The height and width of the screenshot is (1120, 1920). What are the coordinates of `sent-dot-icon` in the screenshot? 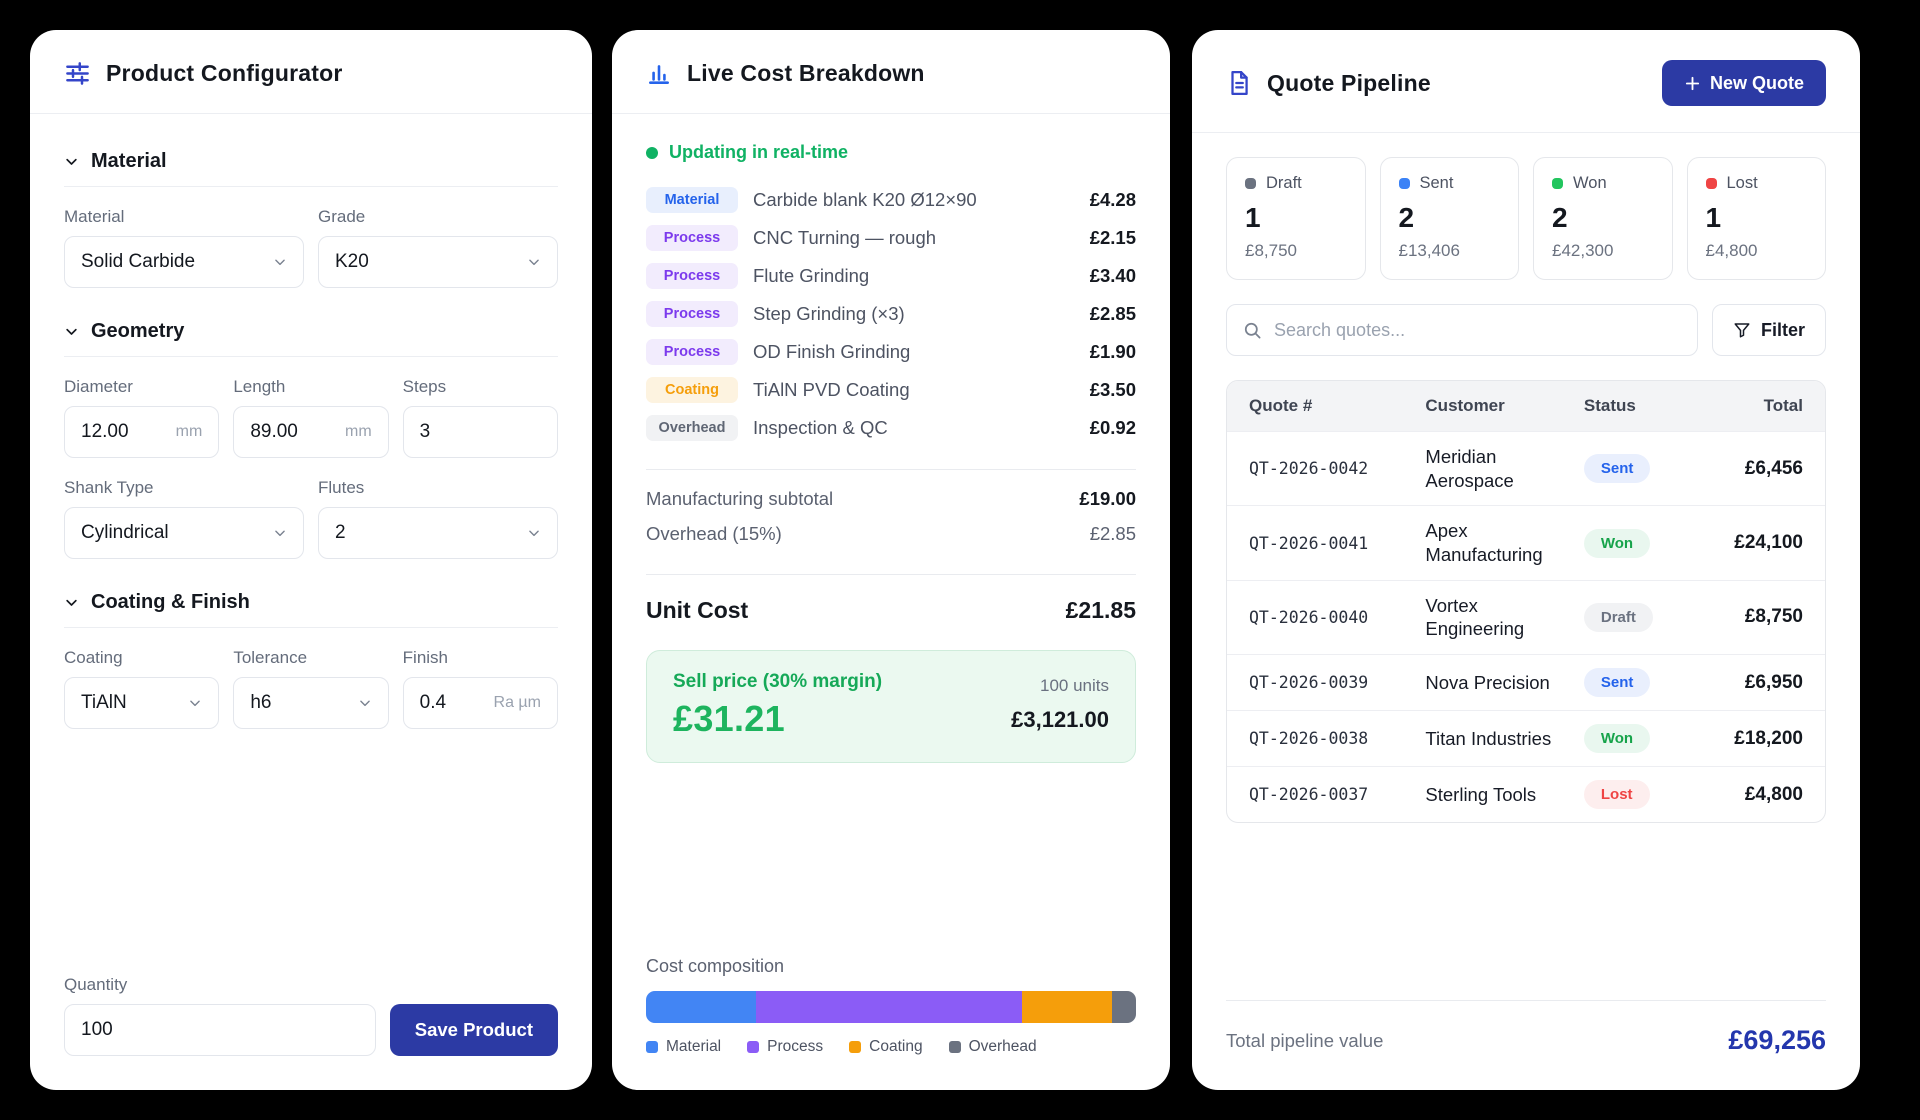 It's located at (1404, 183).